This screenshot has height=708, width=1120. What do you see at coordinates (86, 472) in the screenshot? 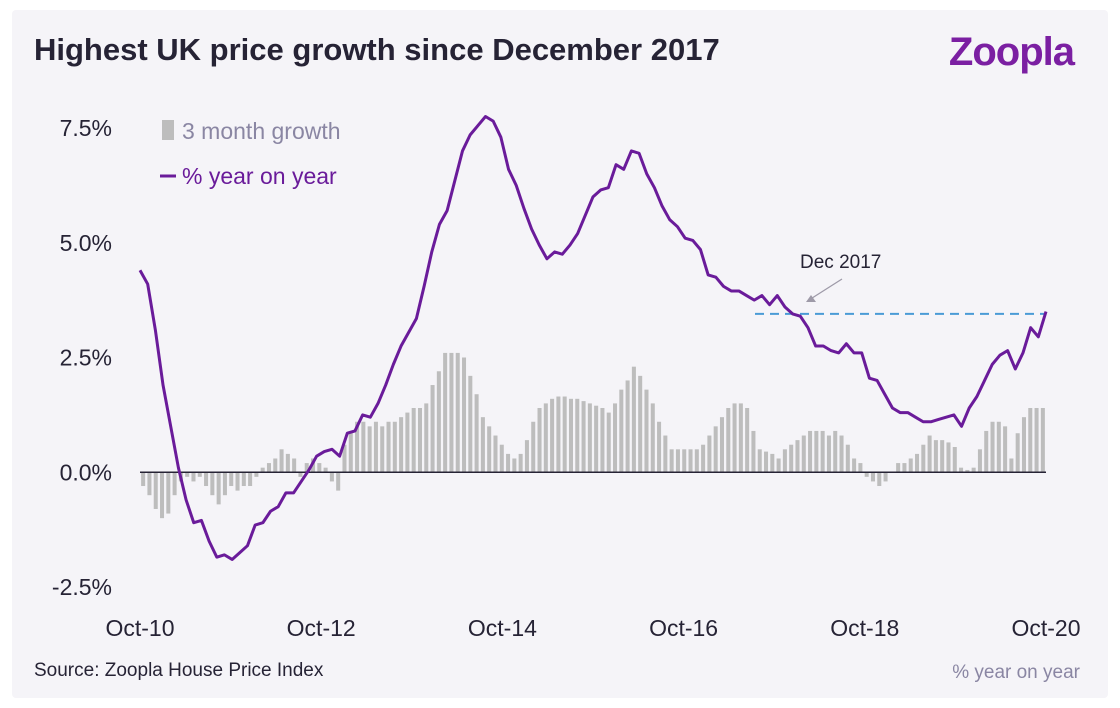
I see `y-tick-label: 0.0%` at bounding box center [86, 472].